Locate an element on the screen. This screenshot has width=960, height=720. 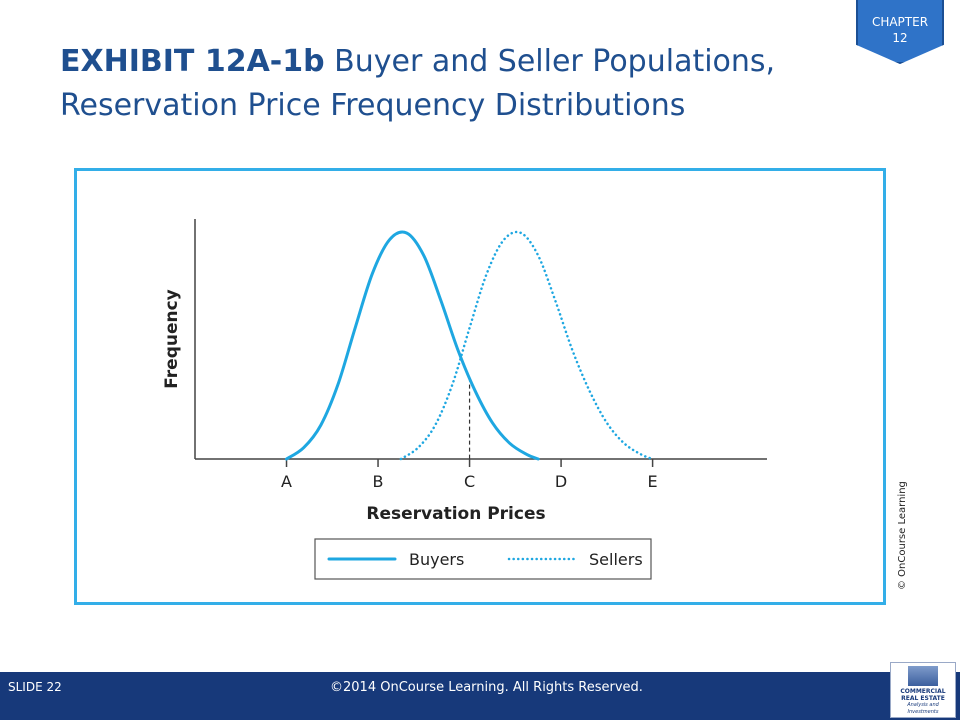
y-axis-label: Frequency is located at coordinates (172, 339).